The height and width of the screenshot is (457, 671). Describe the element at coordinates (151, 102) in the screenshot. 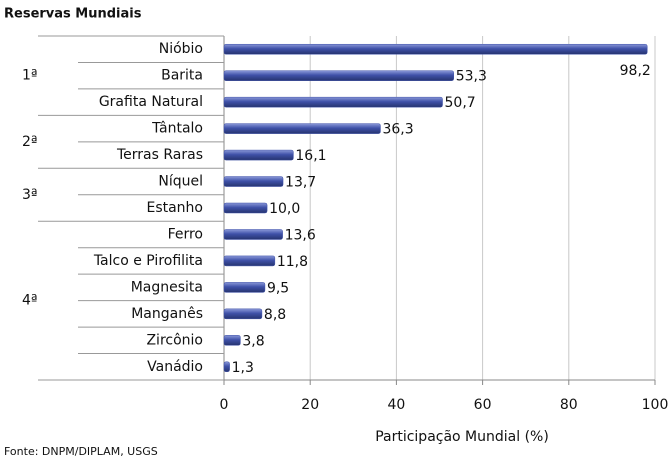

I see `y-tick-label: Grafita Natural` at that location.